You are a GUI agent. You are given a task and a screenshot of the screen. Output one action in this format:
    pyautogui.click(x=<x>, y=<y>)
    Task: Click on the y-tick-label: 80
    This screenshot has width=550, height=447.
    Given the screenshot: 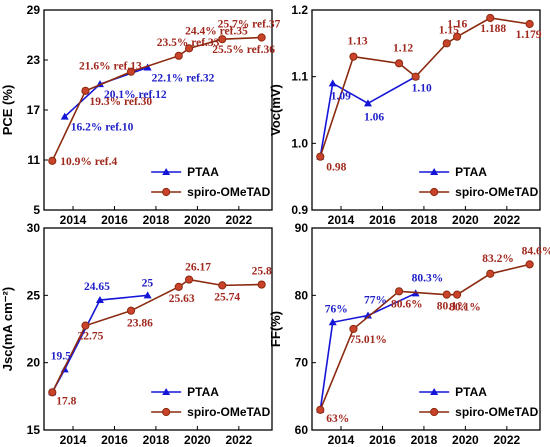 What is the action you would take?
    pyautogui.click(x=302, y=295)
    